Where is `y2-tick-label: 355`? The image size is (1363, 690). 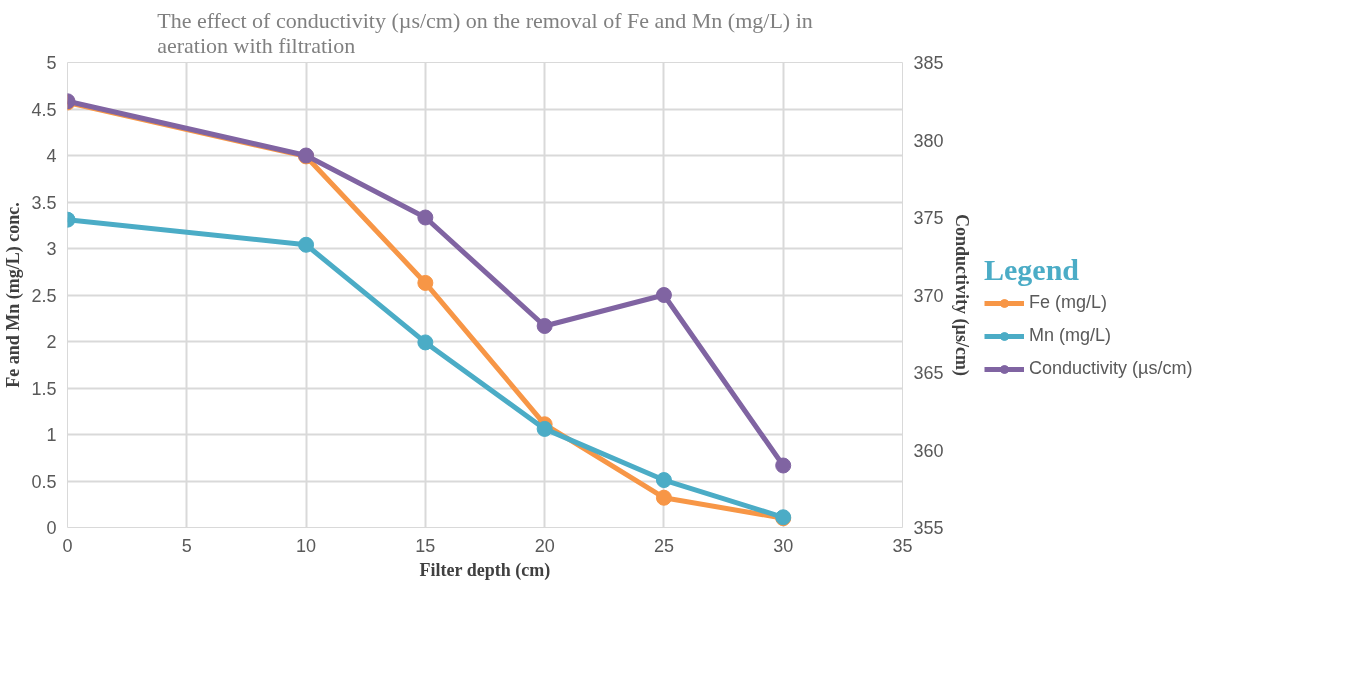
y2-tick-label: 355 is located at coordinates (928, 528).